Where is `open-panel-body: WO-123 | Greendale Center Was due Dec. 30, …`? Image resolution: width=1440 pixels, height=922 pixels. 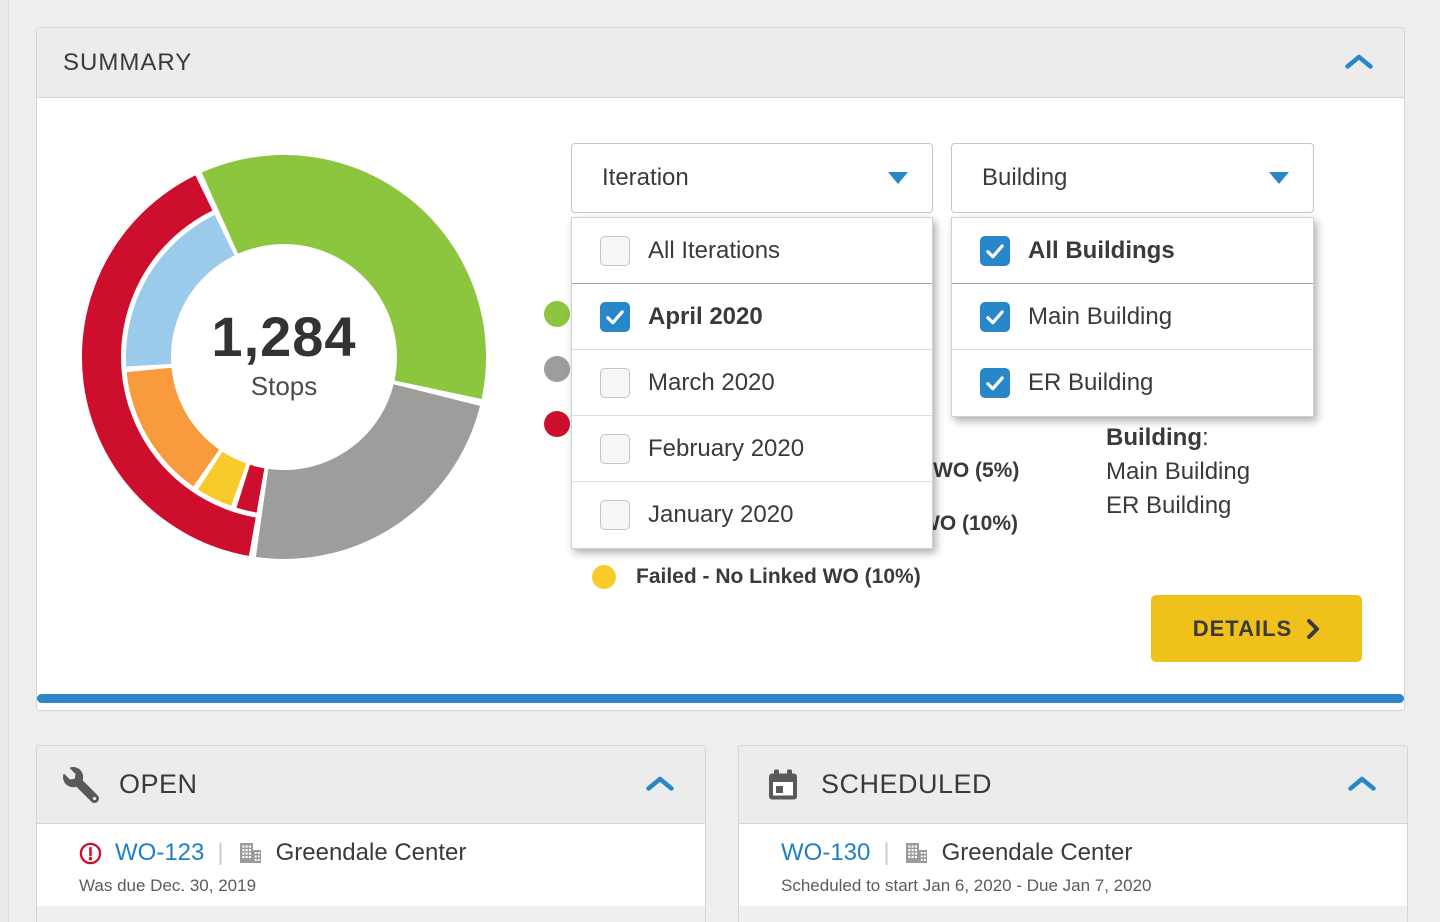
open-panel-body: WO-123 | Greendale Center Was due Dec. 30, … is located at coordinates (371, 865).